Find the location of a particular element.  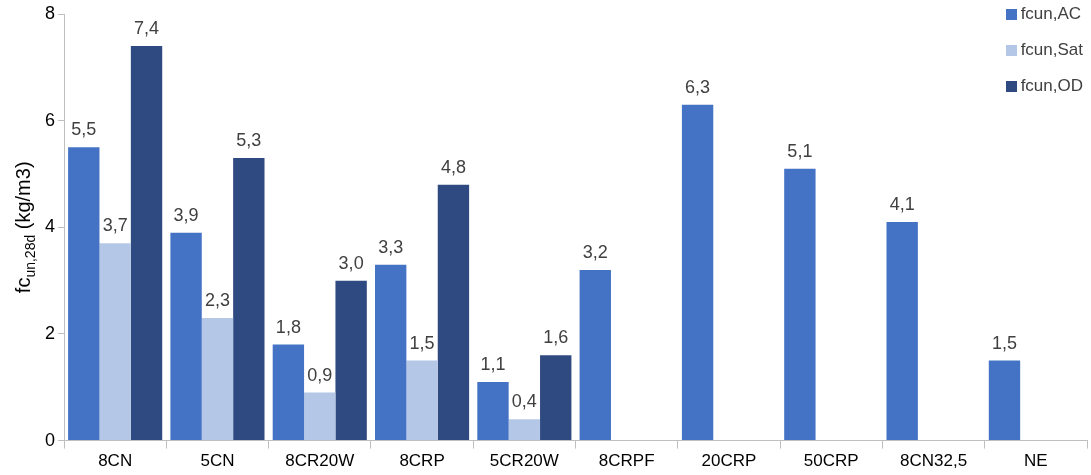

y-tick-label: 2 is located at coordinates (50, 332).